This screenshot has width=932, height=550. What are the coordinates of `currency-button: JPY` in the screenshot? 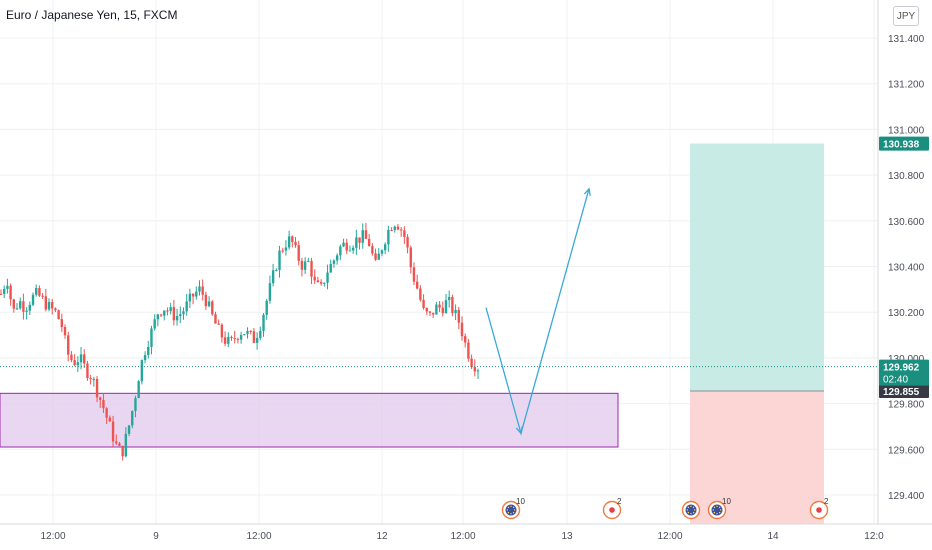 It's located at (906, 16).